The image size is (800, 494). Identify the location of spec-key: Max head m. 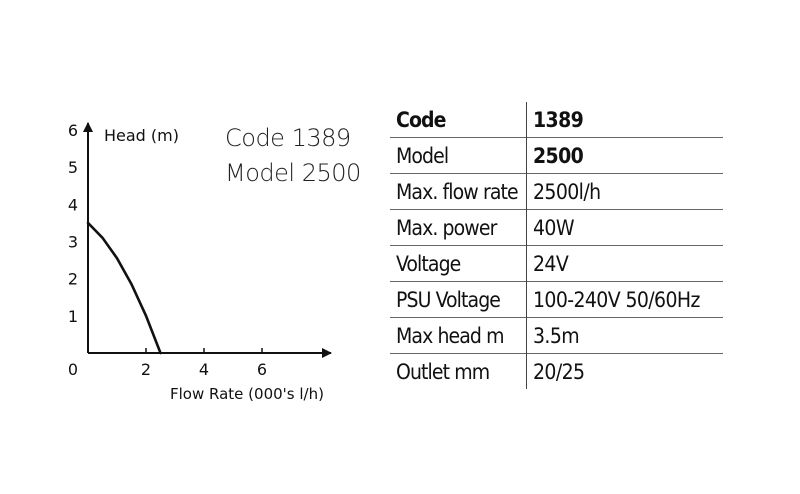
(450, 335).